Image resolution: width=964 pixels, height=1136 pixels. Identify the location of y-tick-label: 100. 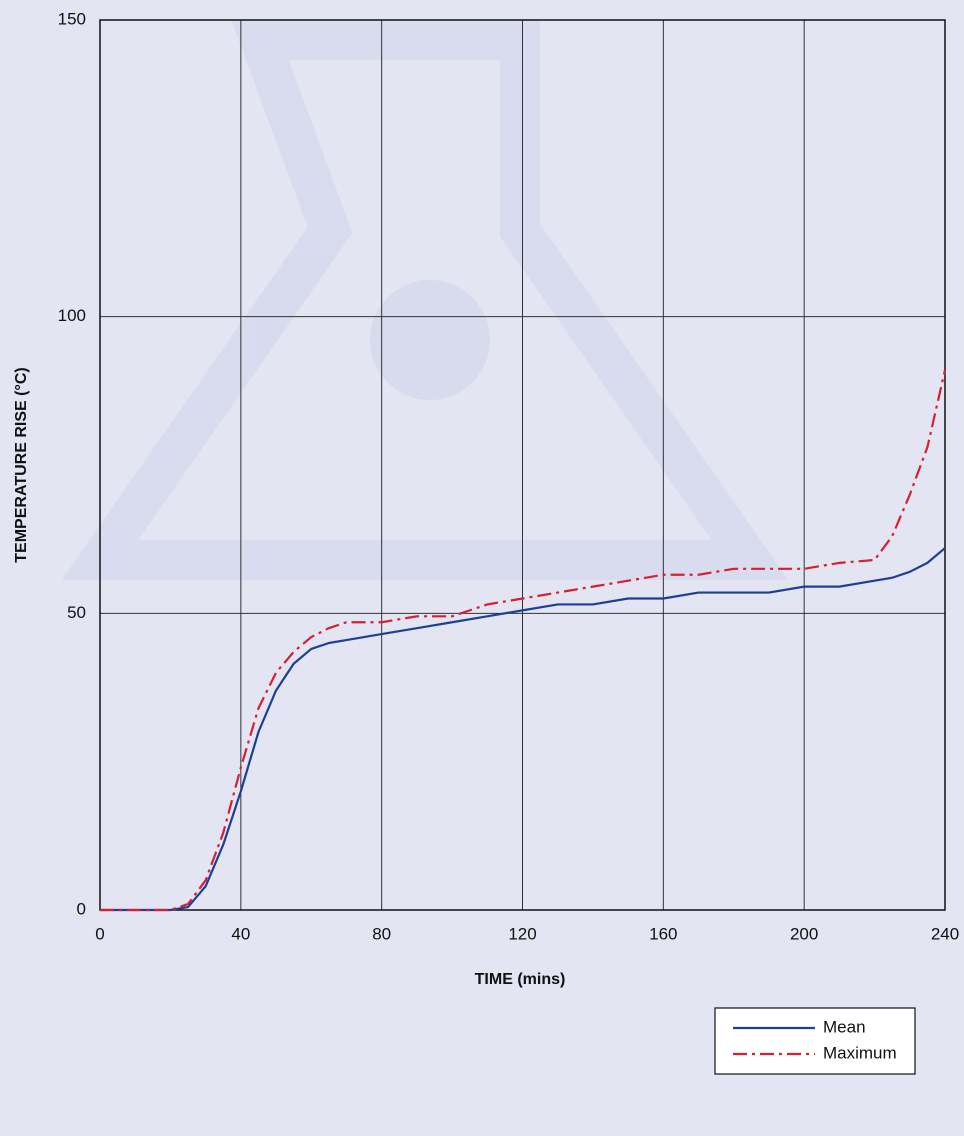
(72, 315).